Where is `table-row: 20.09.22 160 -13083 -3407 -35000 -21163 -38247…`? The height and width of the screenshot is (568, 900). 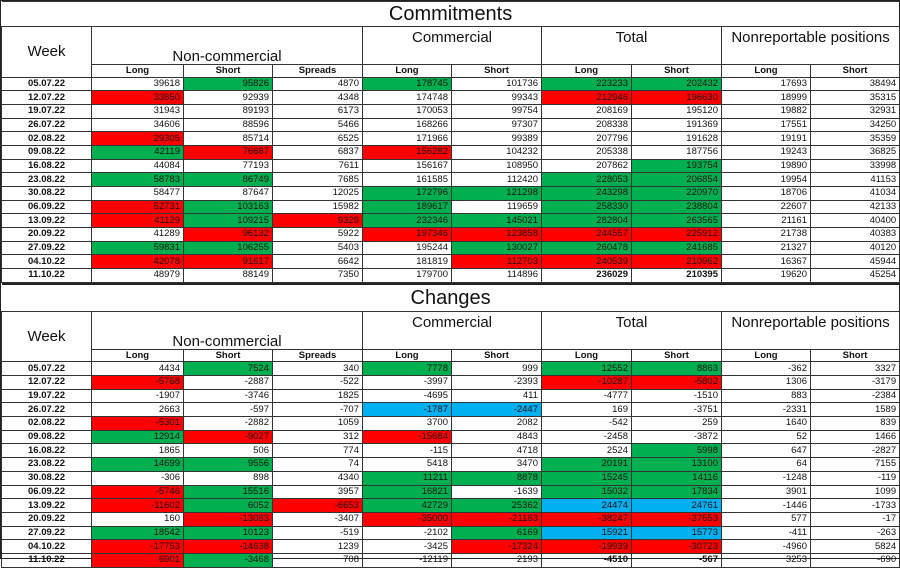 table-row: 20.09.22 160 -13083 -3407 -35000 -21163 -38247… is located at coordinates (450, 519).